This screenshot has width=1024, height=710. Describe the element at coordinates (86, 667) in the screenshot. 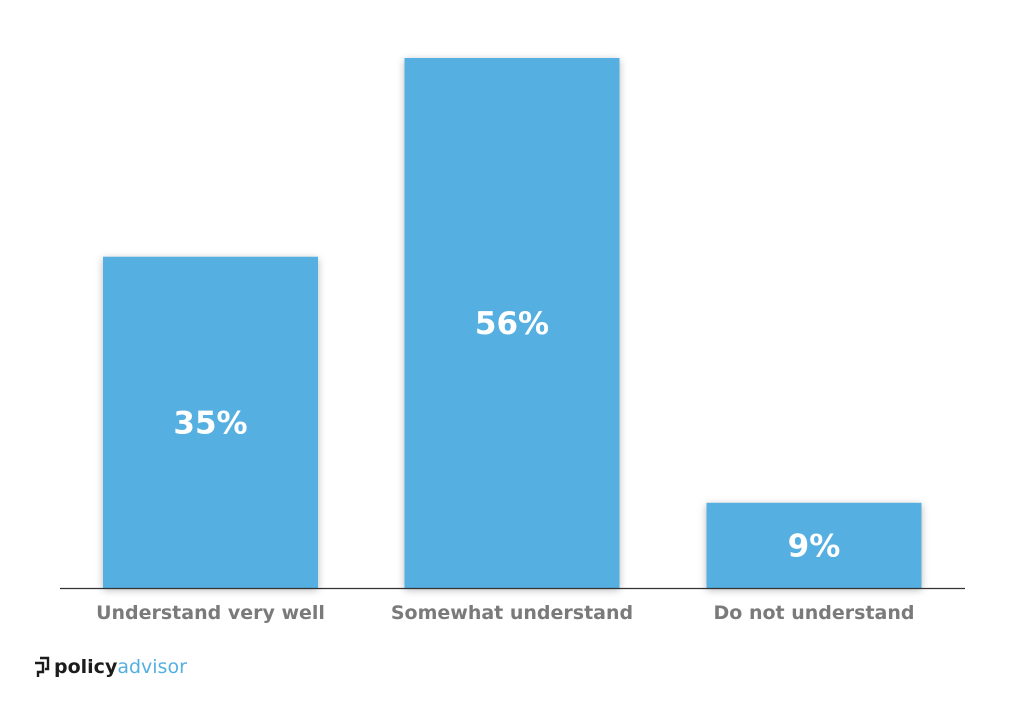

I see `logo-text-policy: policy` at that location.